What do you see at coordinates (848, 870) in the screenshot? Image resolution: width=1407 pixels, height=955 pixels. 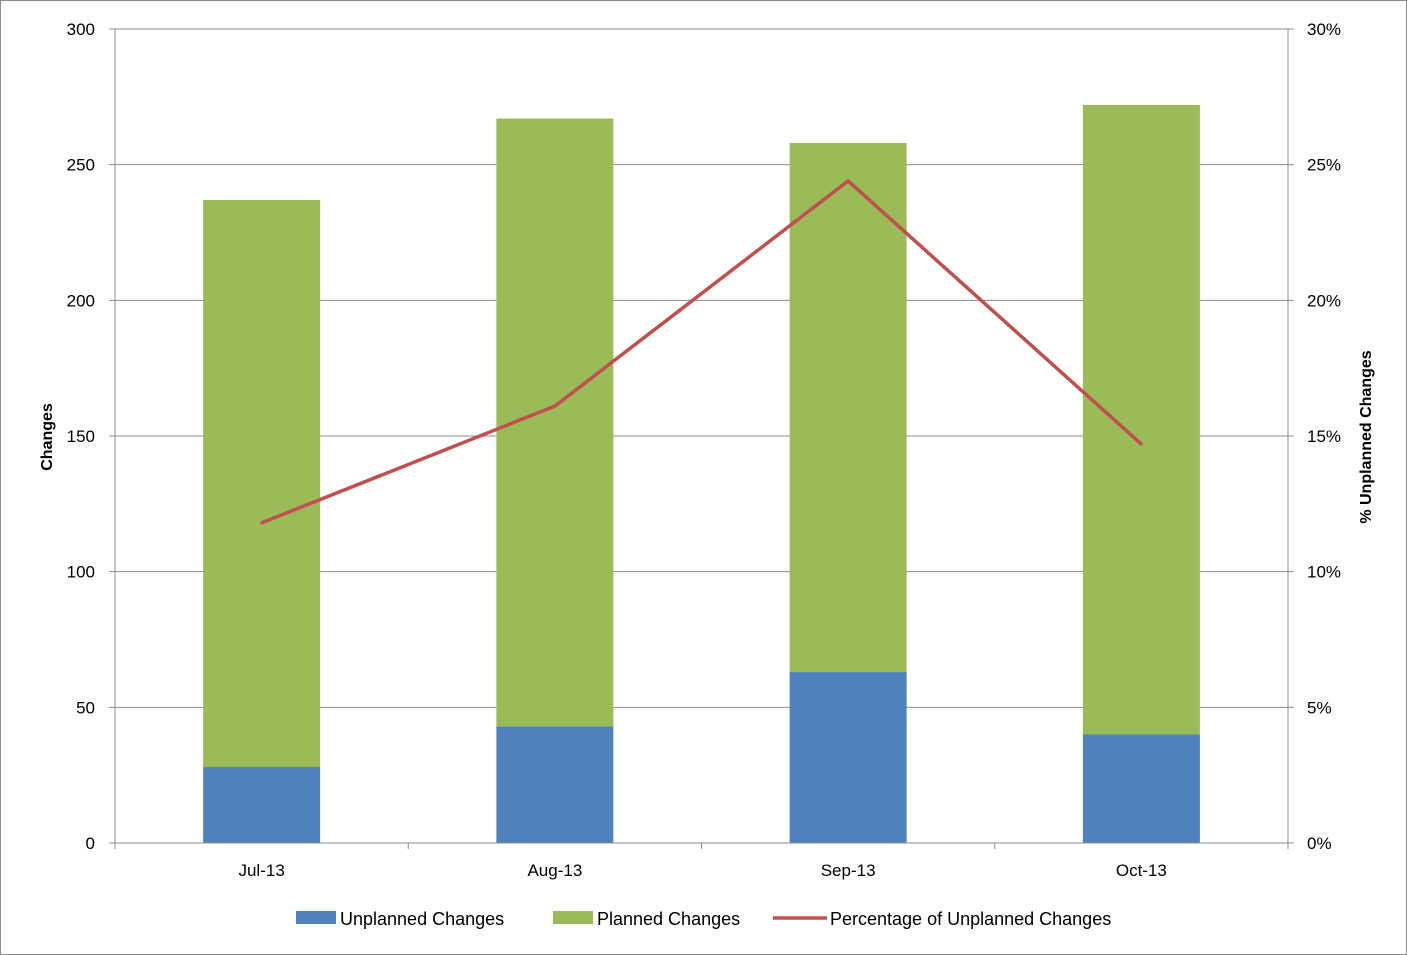 I see `x-tick-label: Sep-13` at bounding box center [848, 870].